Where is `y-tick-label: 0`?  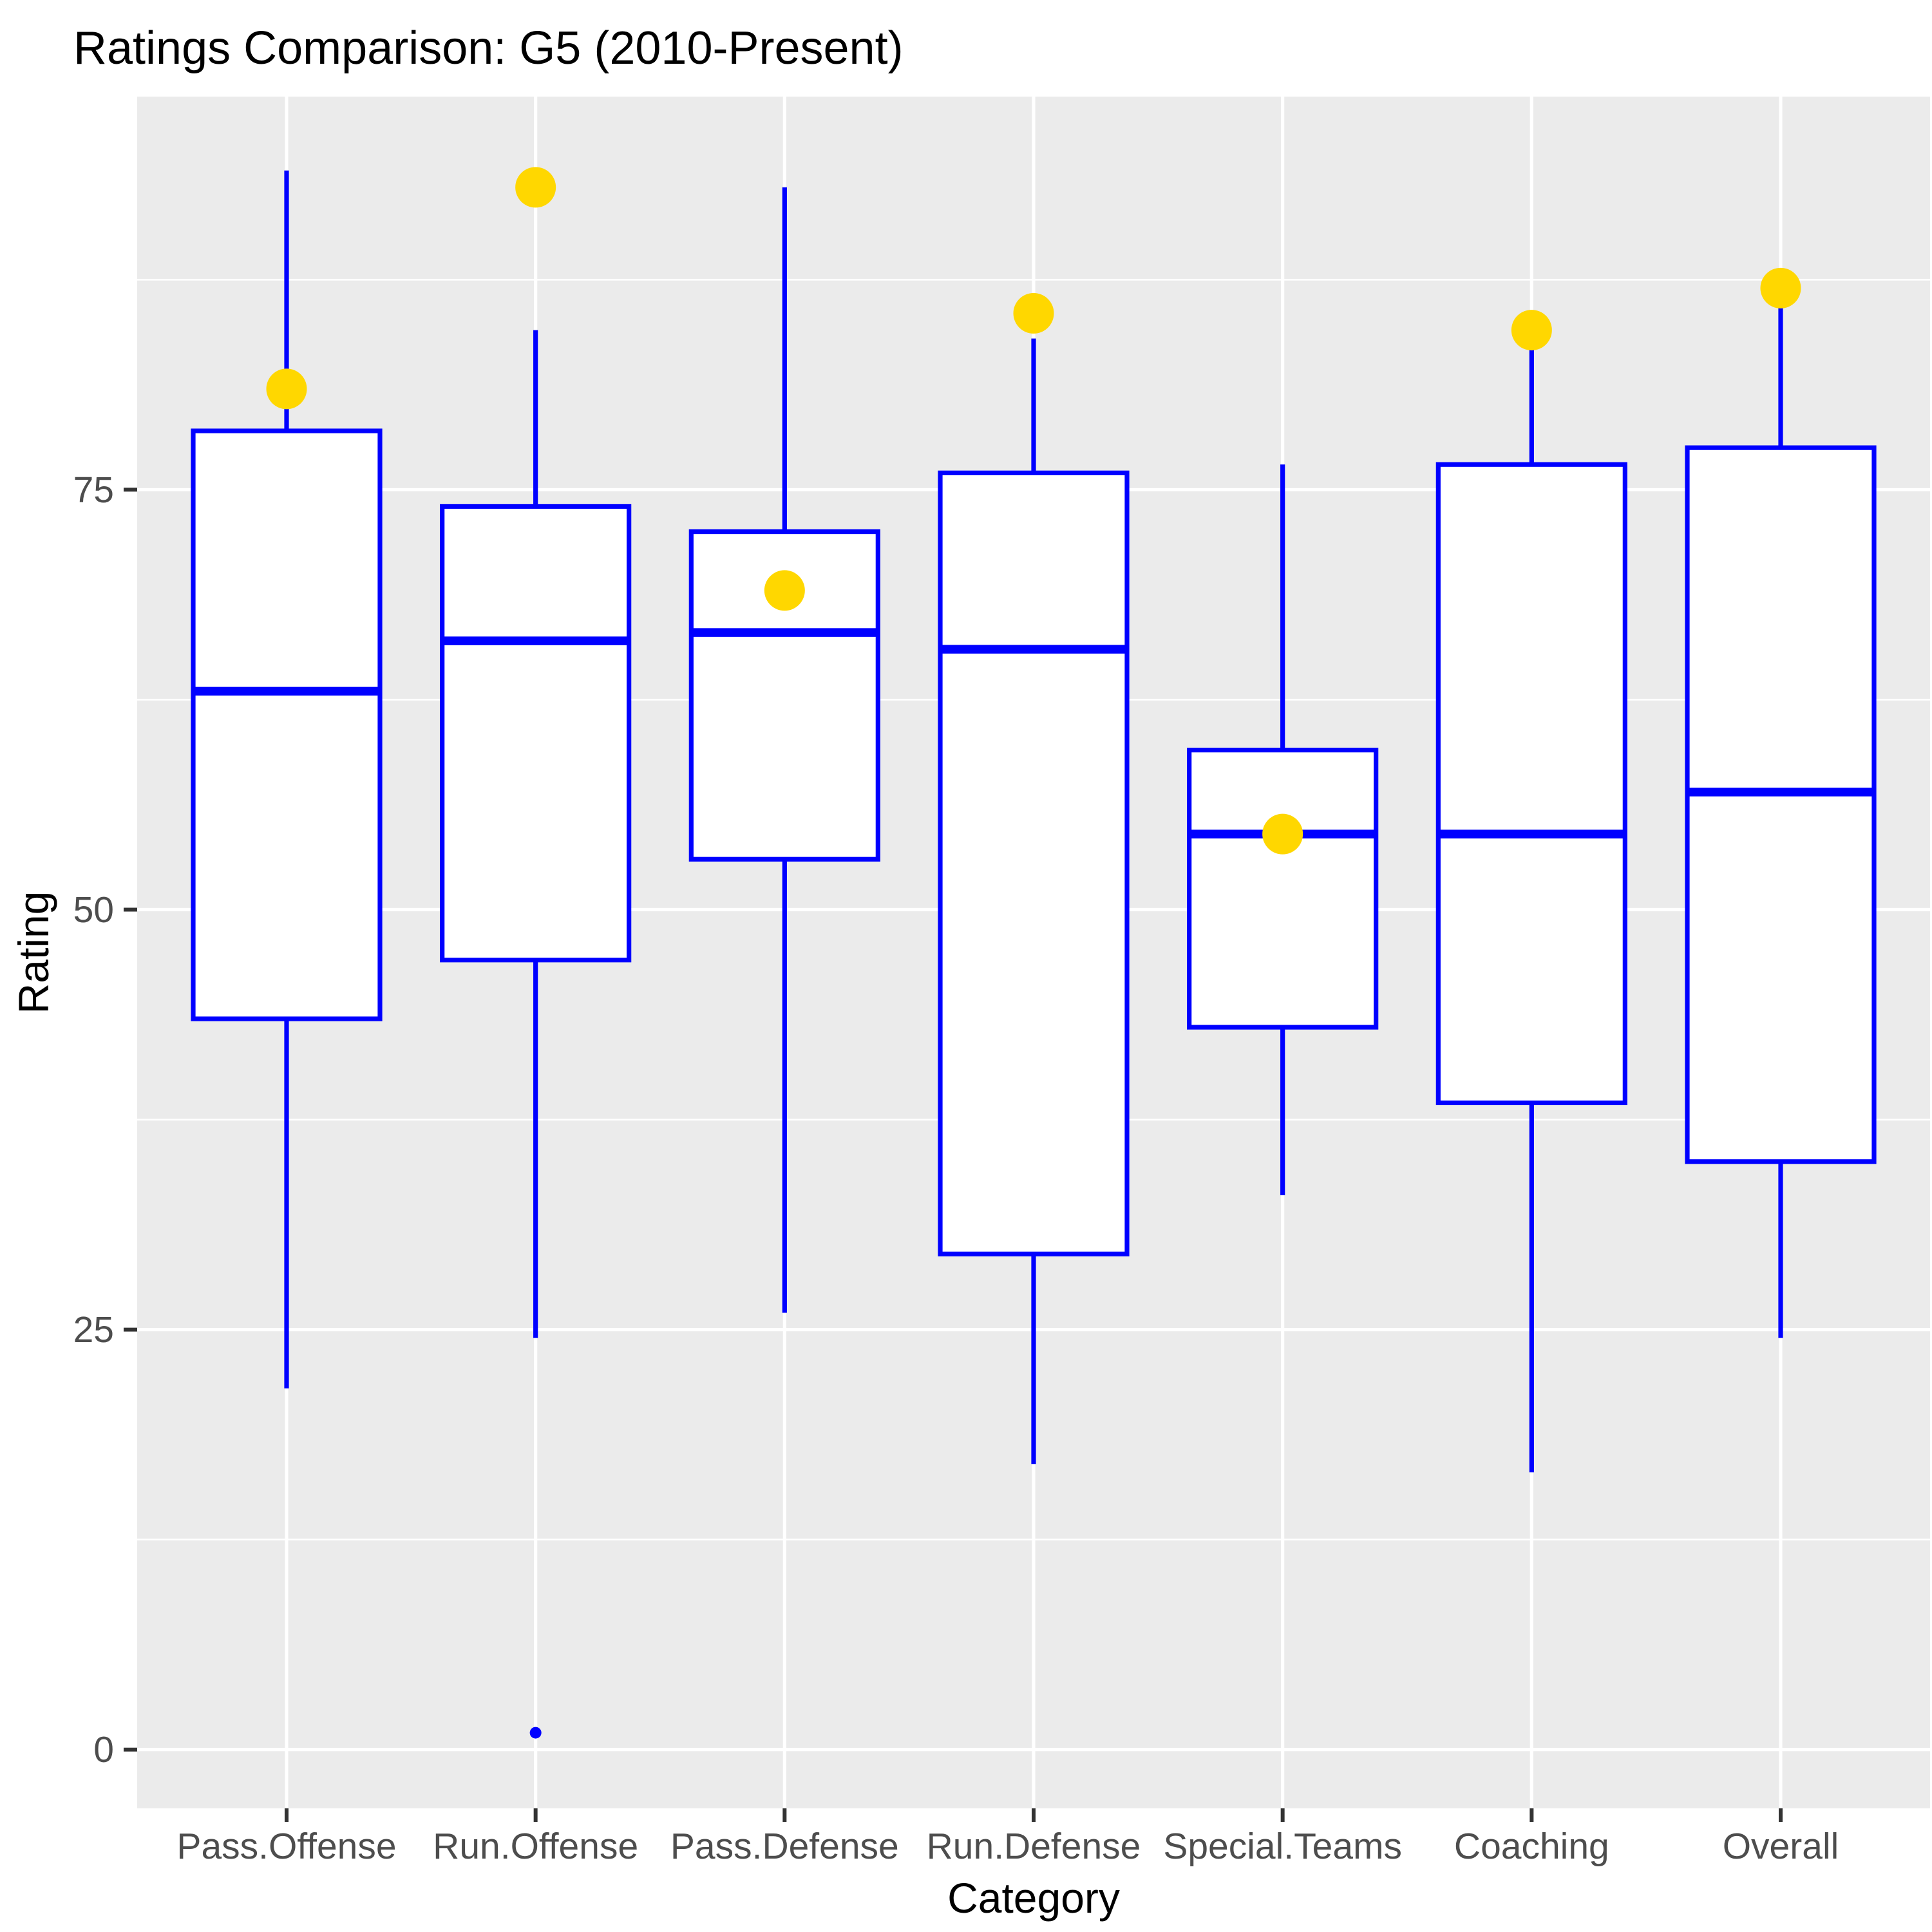 y-tick-label: 0 is located at coordinates (104, 1750).